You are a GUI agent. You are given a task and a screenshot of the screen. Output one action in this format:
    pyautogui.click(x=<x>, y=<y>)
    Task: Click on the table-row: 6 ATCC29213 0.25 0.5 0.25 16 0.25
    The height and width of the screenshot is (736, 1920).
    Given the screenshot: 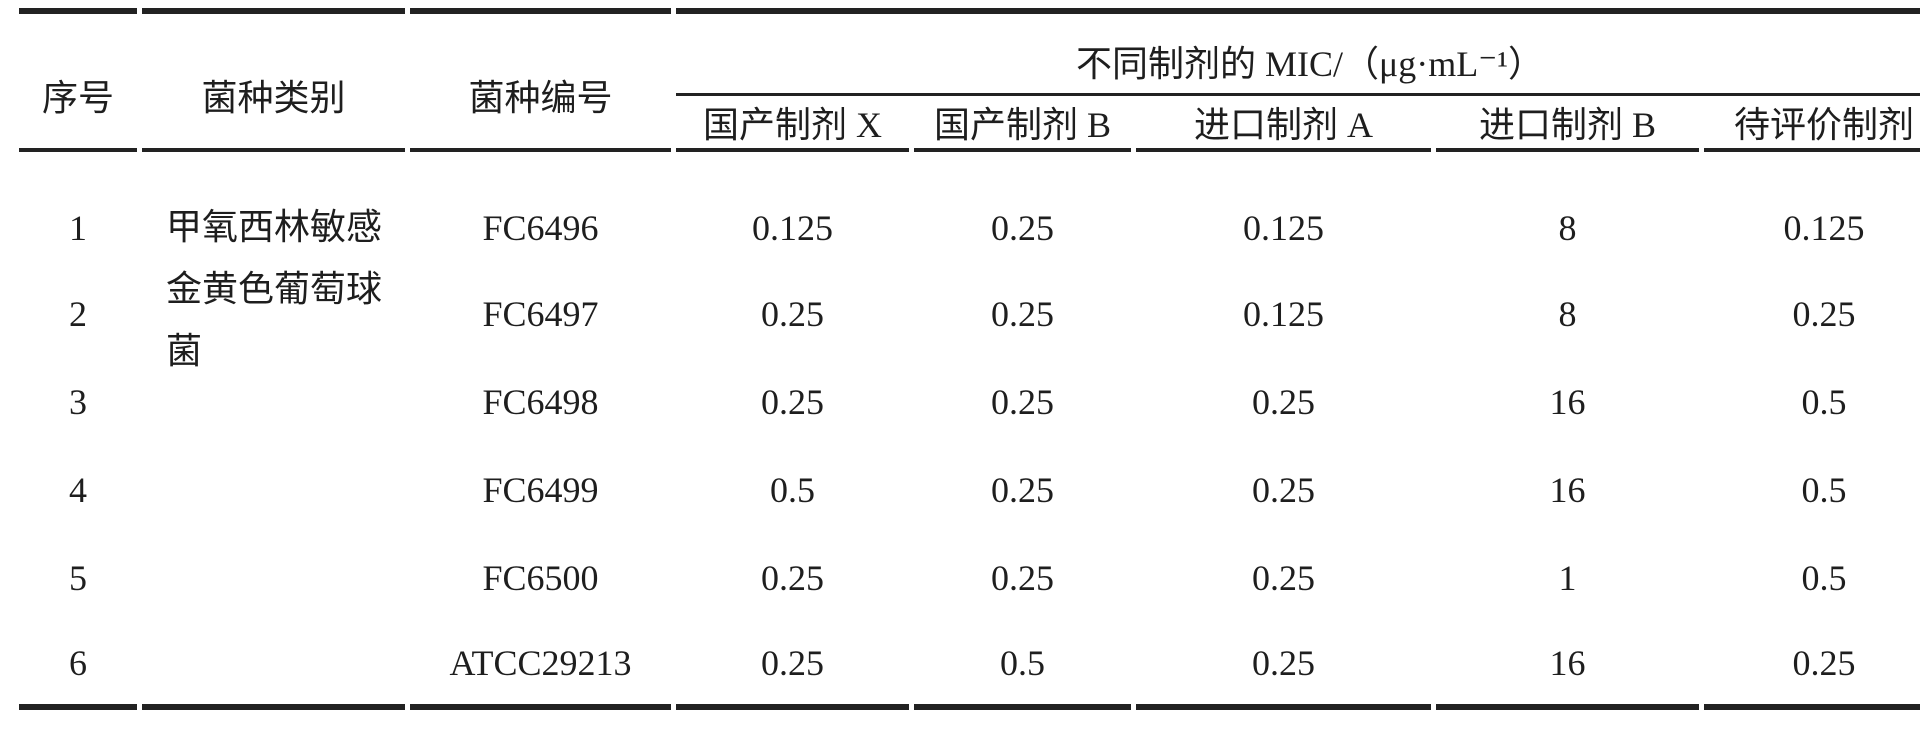 What is the action you would take?
    pyautogui.click(x=969, y=666)
    